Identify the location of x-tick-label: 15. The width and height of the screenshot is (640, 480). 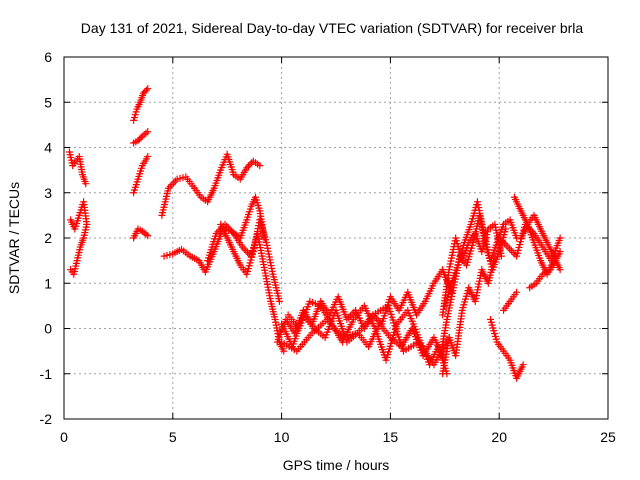
(391, 437).